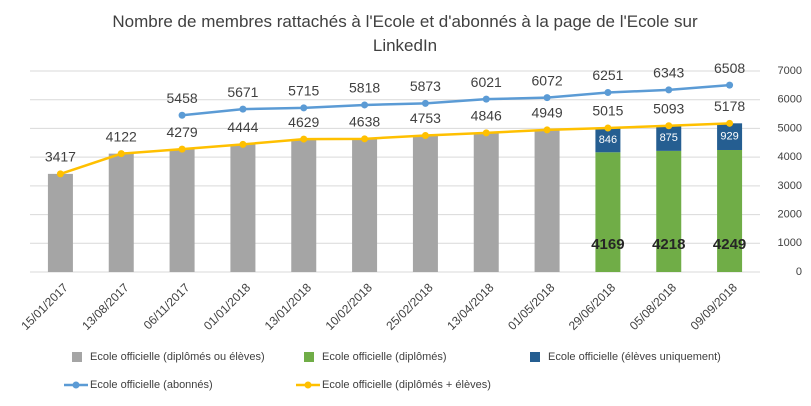  Describe the element at coordinates (486, 116) in the screenshot. I see `line-value-label: 4846` at that location.